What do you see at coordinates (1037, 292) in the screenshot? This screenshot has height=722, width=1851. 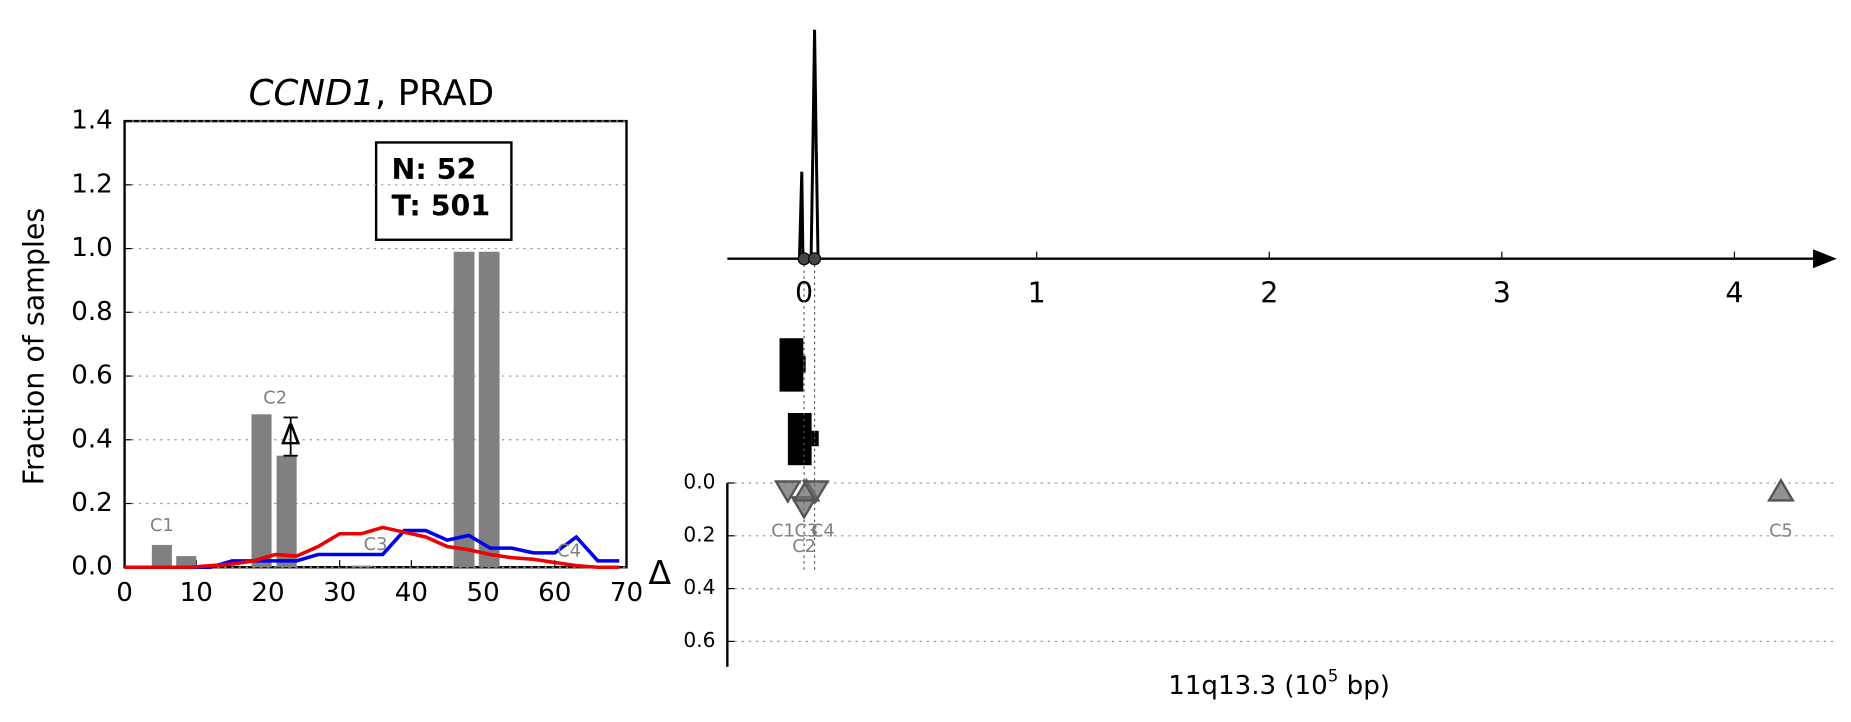 I see `x-tick-label: 1` at bounding box center [1037, 292].